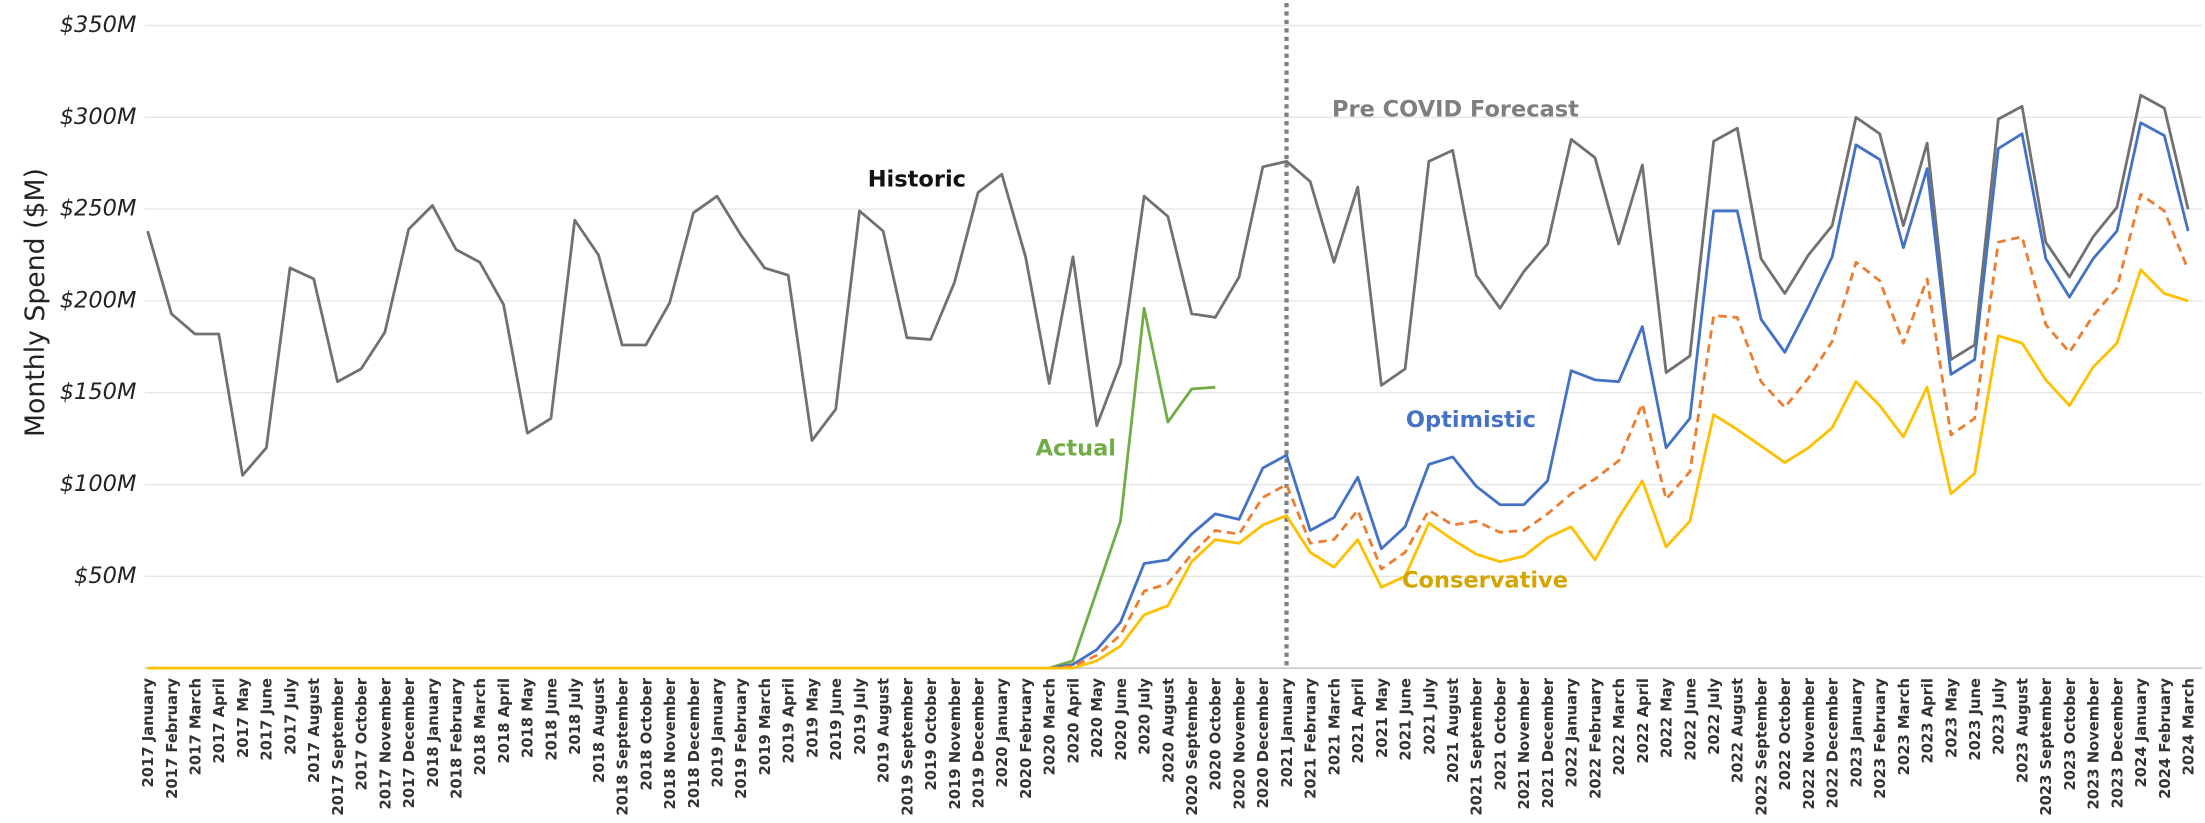 This screenshot has width=2205, height=823. Describe the element at coordinates (1785, 733) in the screenshot. I see `x-tick-label: 2022 October` at that location.